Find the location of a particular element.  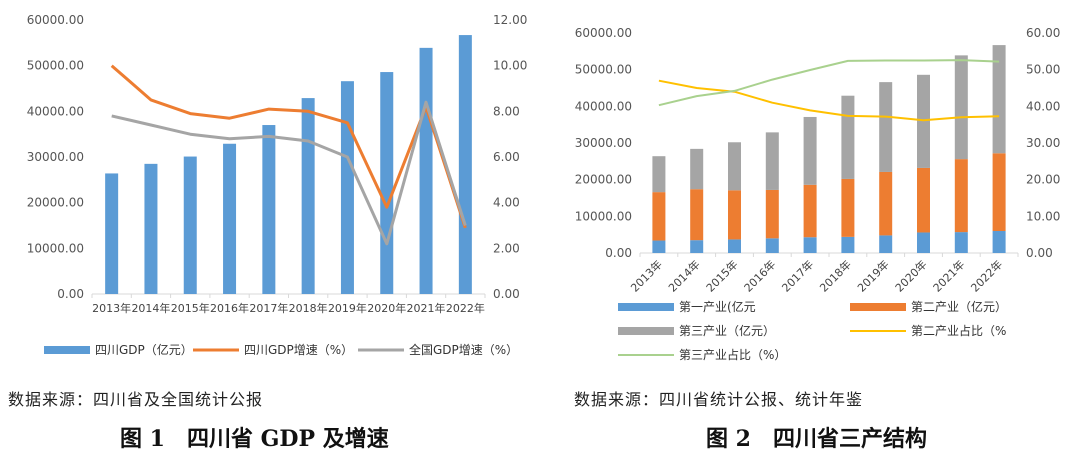

y-right-tick-label: 30.00 is located at coordinates (1043, 143).